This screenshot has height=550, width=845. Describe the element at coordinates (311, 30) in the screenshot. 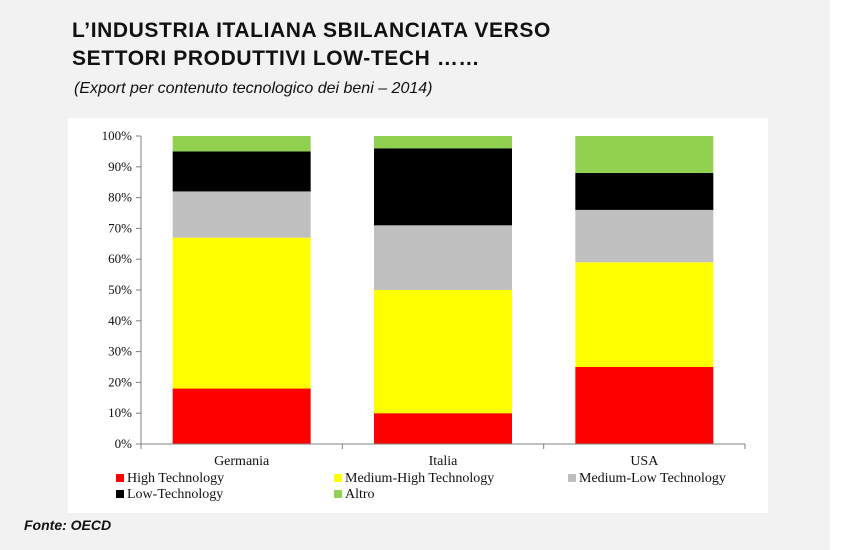

I see `title-line-1: L’INDUSTRIA ITALIANA SBILANCIATA VERSO` at that location.